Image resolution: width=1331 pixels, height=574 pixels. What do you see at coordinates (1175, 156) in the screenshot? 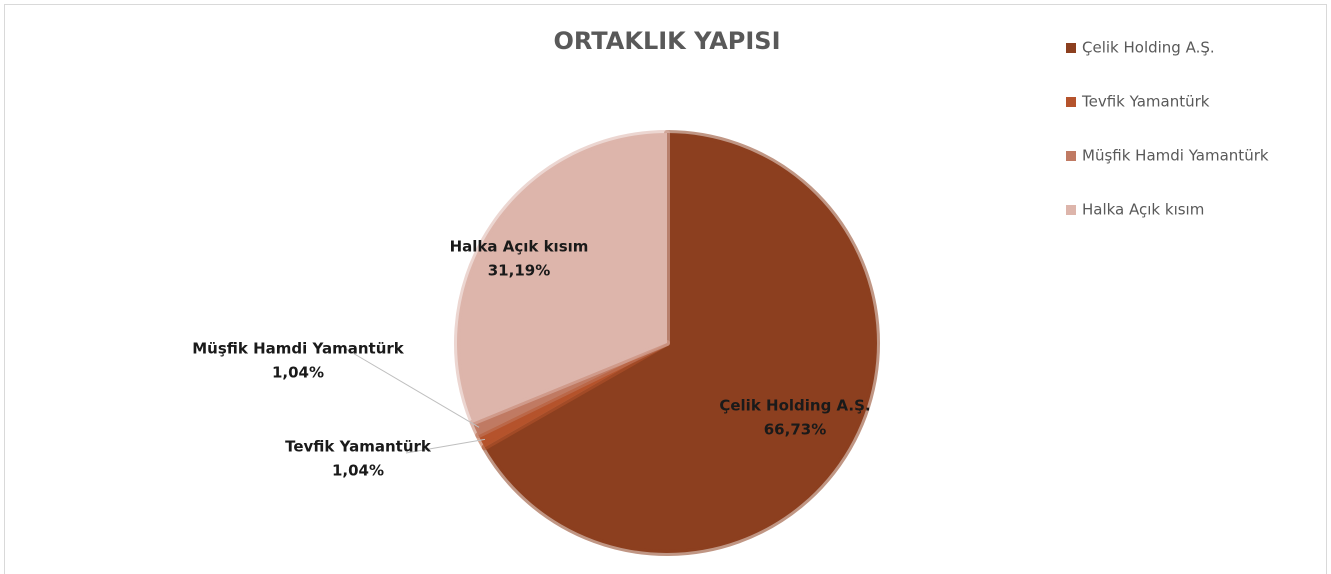
I see `legend-label: Müşfik Hamdi Yamantürk` at bounding box center [1175, 156].